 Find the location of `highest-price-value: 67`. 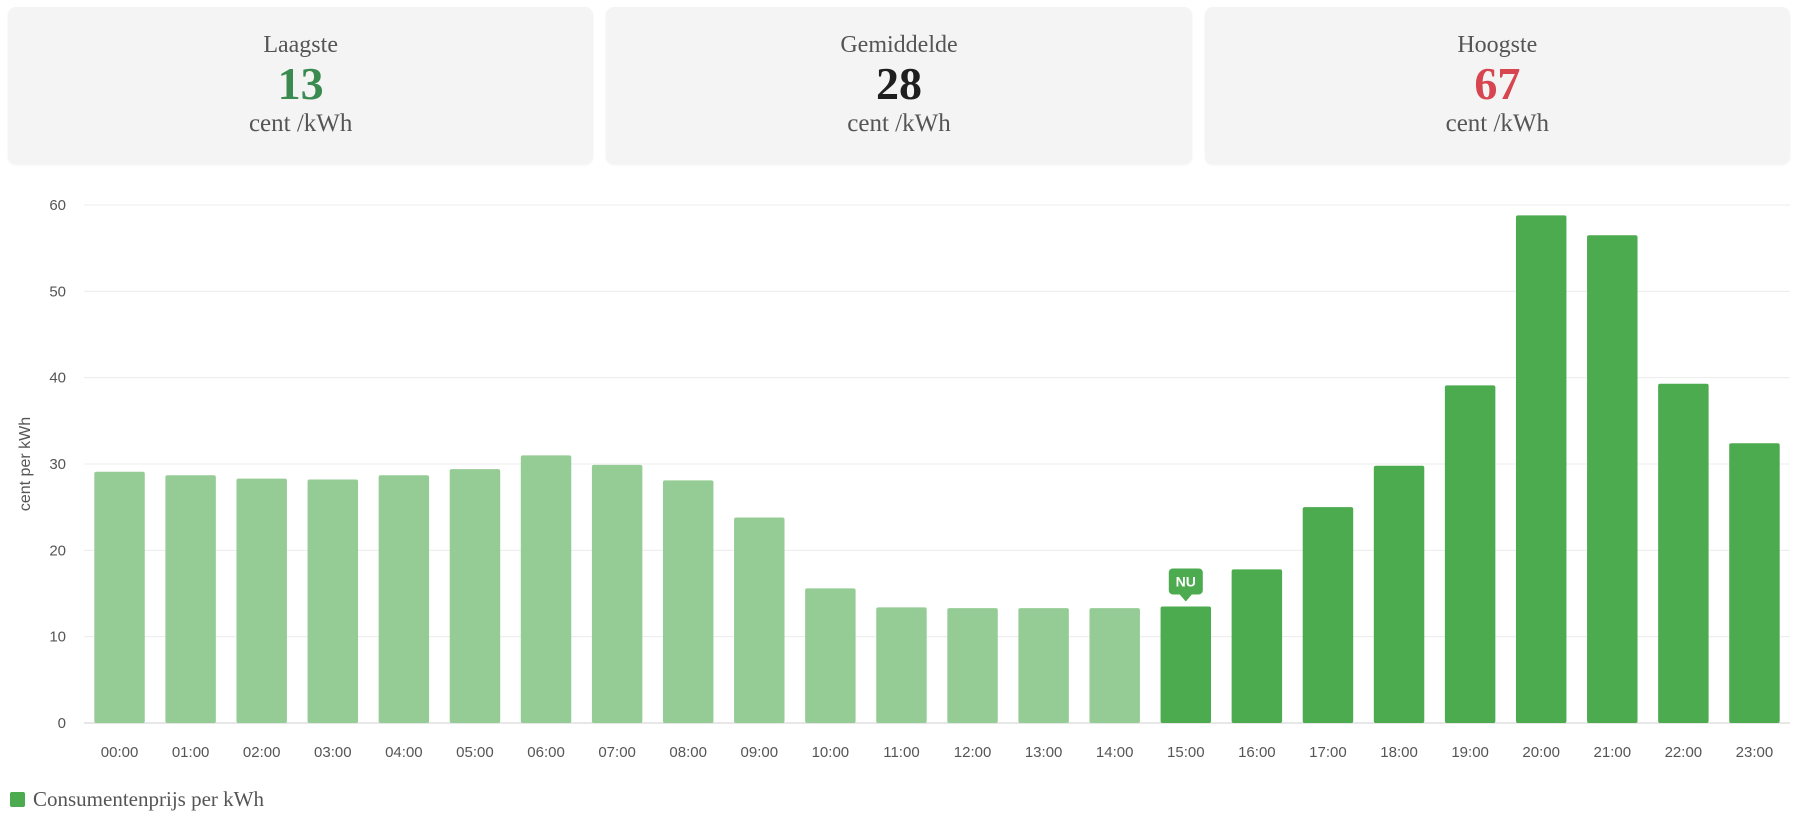

highest-price-value: 67 is located at coordinates (1497, 83).